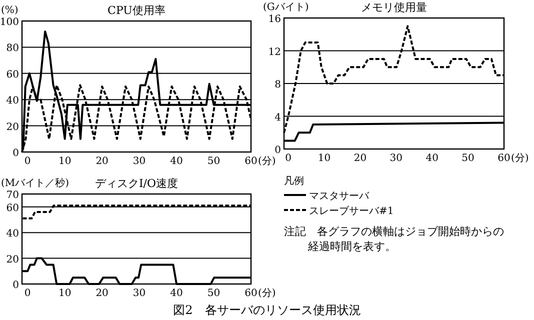  I want to click on y-tick-label: 12, so click(274, 52).